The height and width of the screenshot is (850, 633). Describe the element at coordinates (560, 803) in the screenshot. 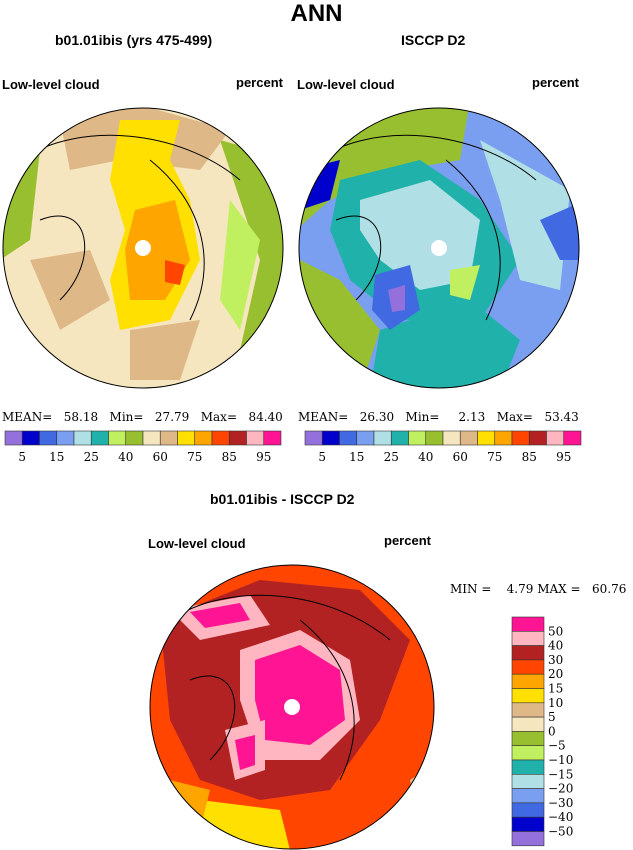

I see `colorbar-label: −30` at that location.